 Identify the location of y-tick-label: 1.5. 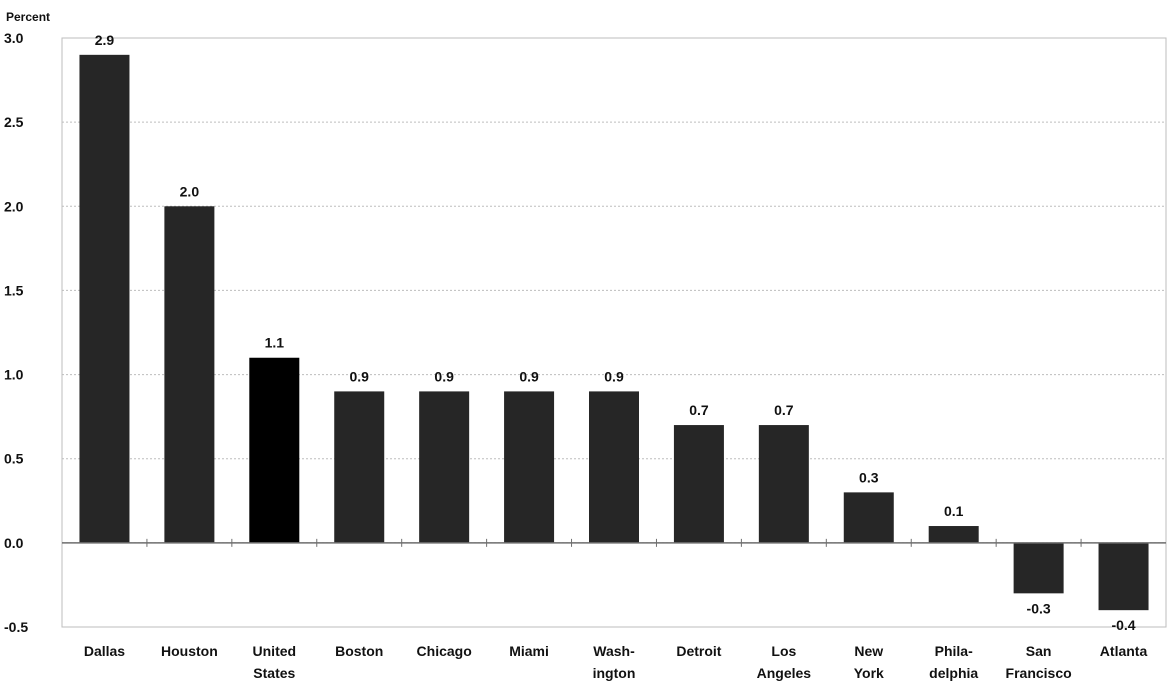
(14, 290).